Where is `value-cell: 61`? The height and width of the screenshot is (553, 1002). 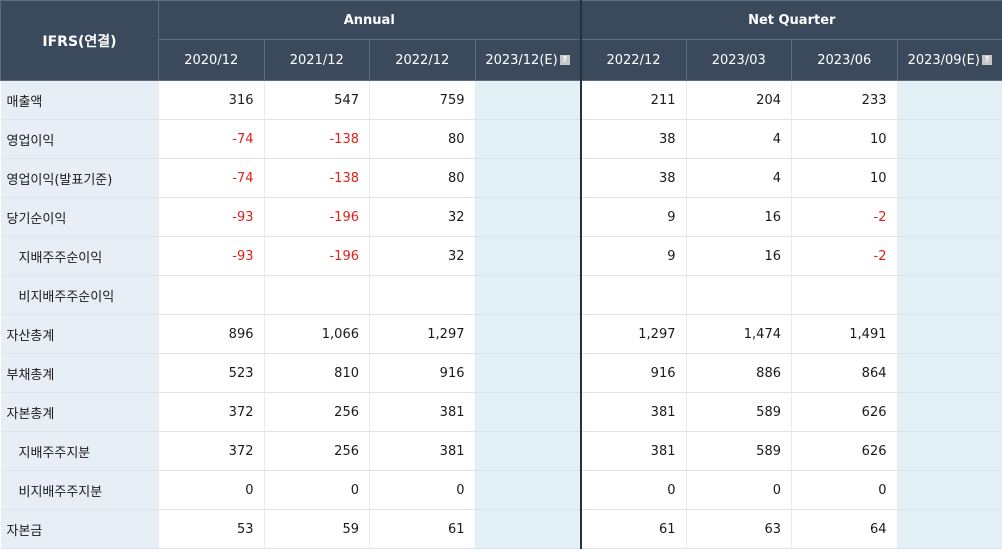
value-cell: 61 is located at coordinates (632, 529).